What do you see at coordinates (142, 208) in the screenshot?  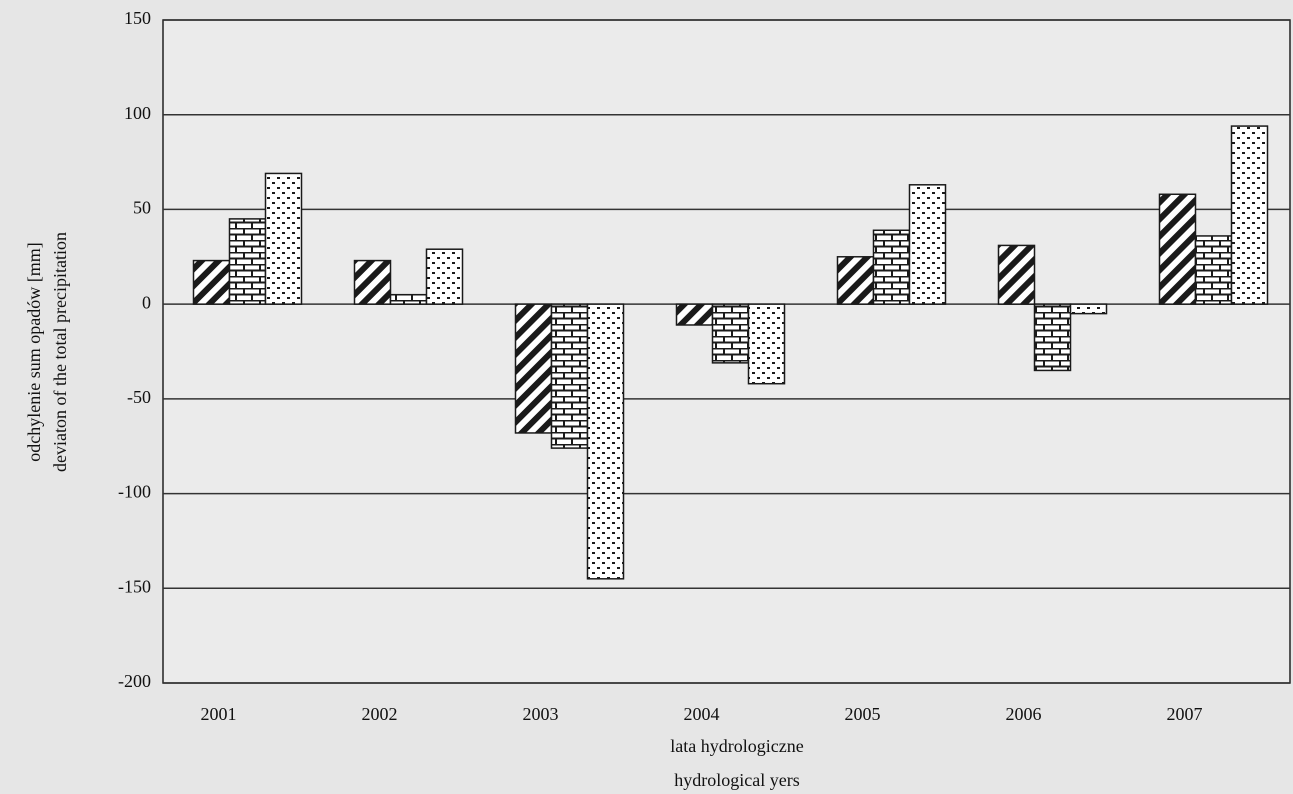 I see `y-tick-label: 50` at bounding box center [142, 208].